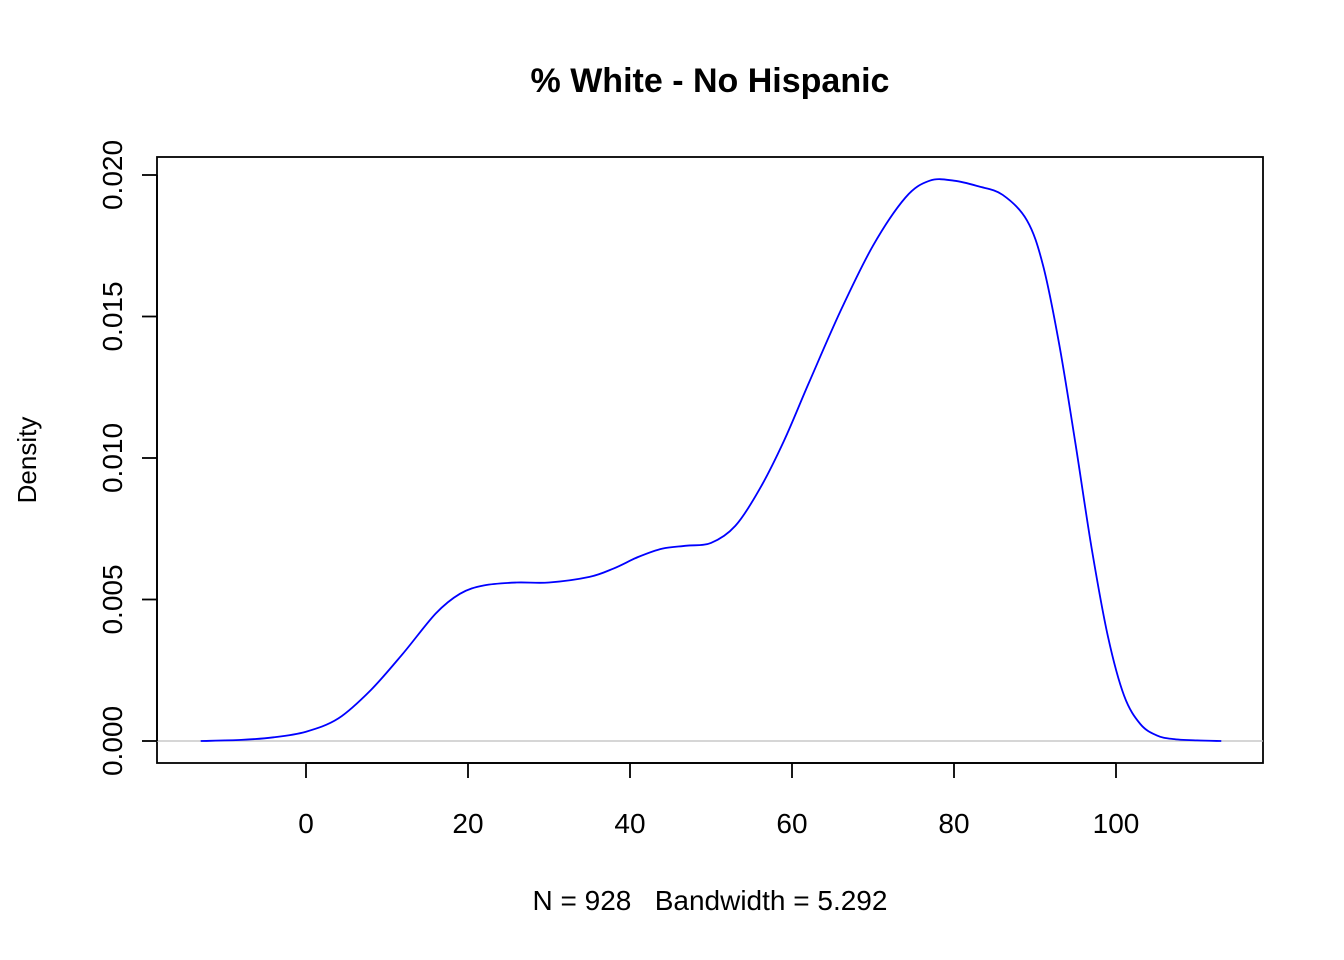  I want to click on x-tick-label: 100, so click(1116, 823).